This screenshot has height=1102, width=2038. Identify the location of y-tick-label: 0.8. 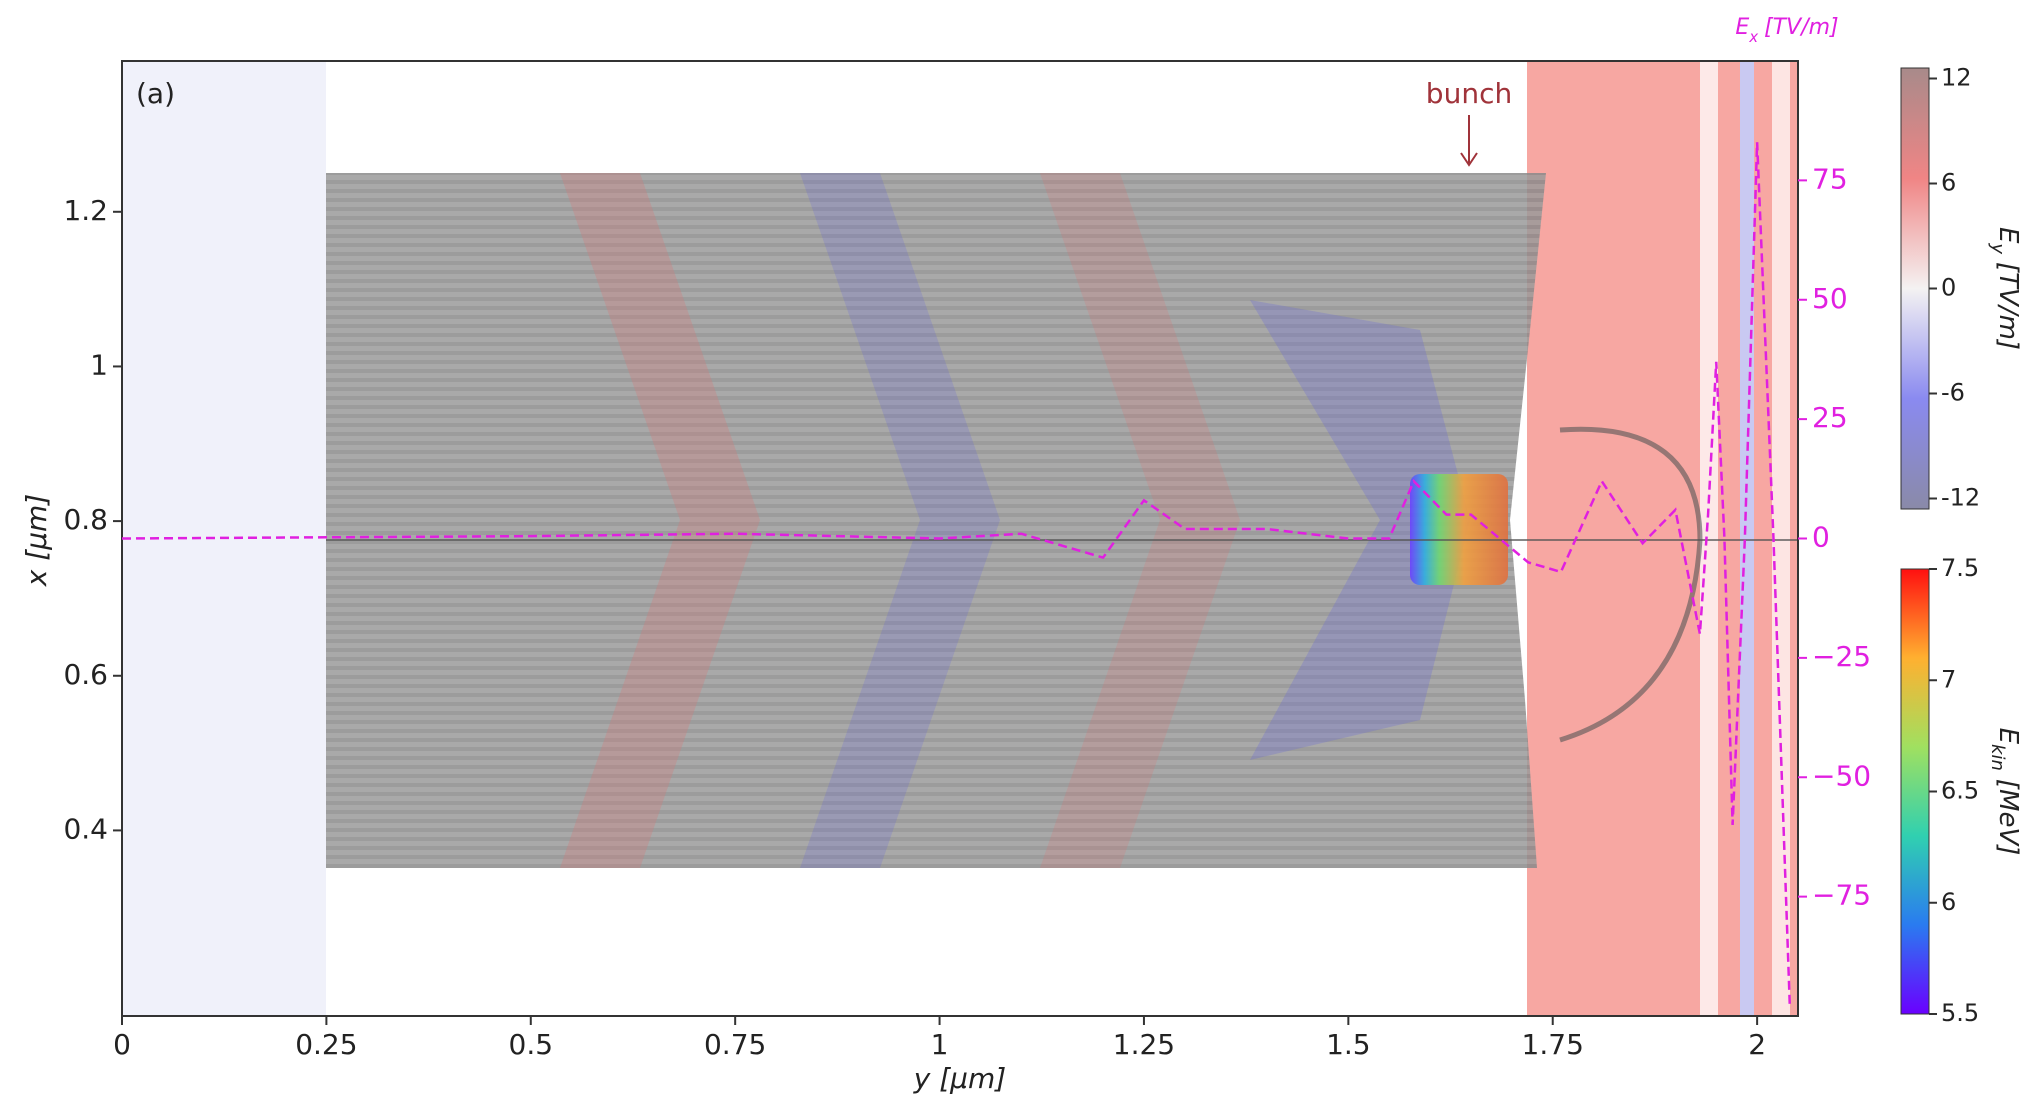
(85, 519).